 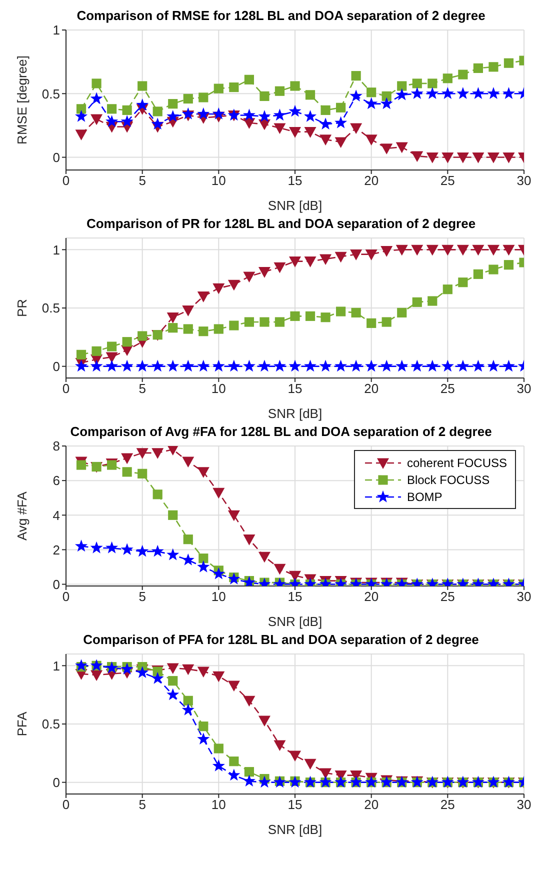 I want to click on legend-label: BOMP, so click(x=424, y=497).